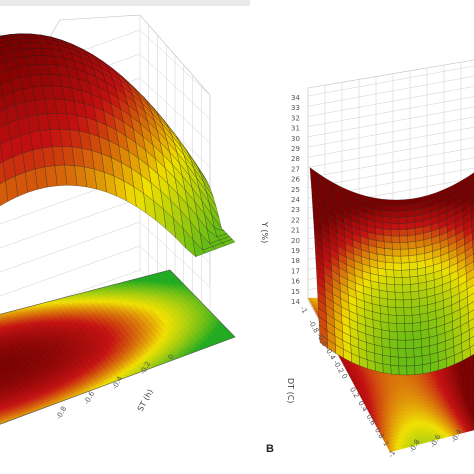  Describe the element at coordinates (390, 74) in the screenshot. I see `plot-b-box-edge` at that location.